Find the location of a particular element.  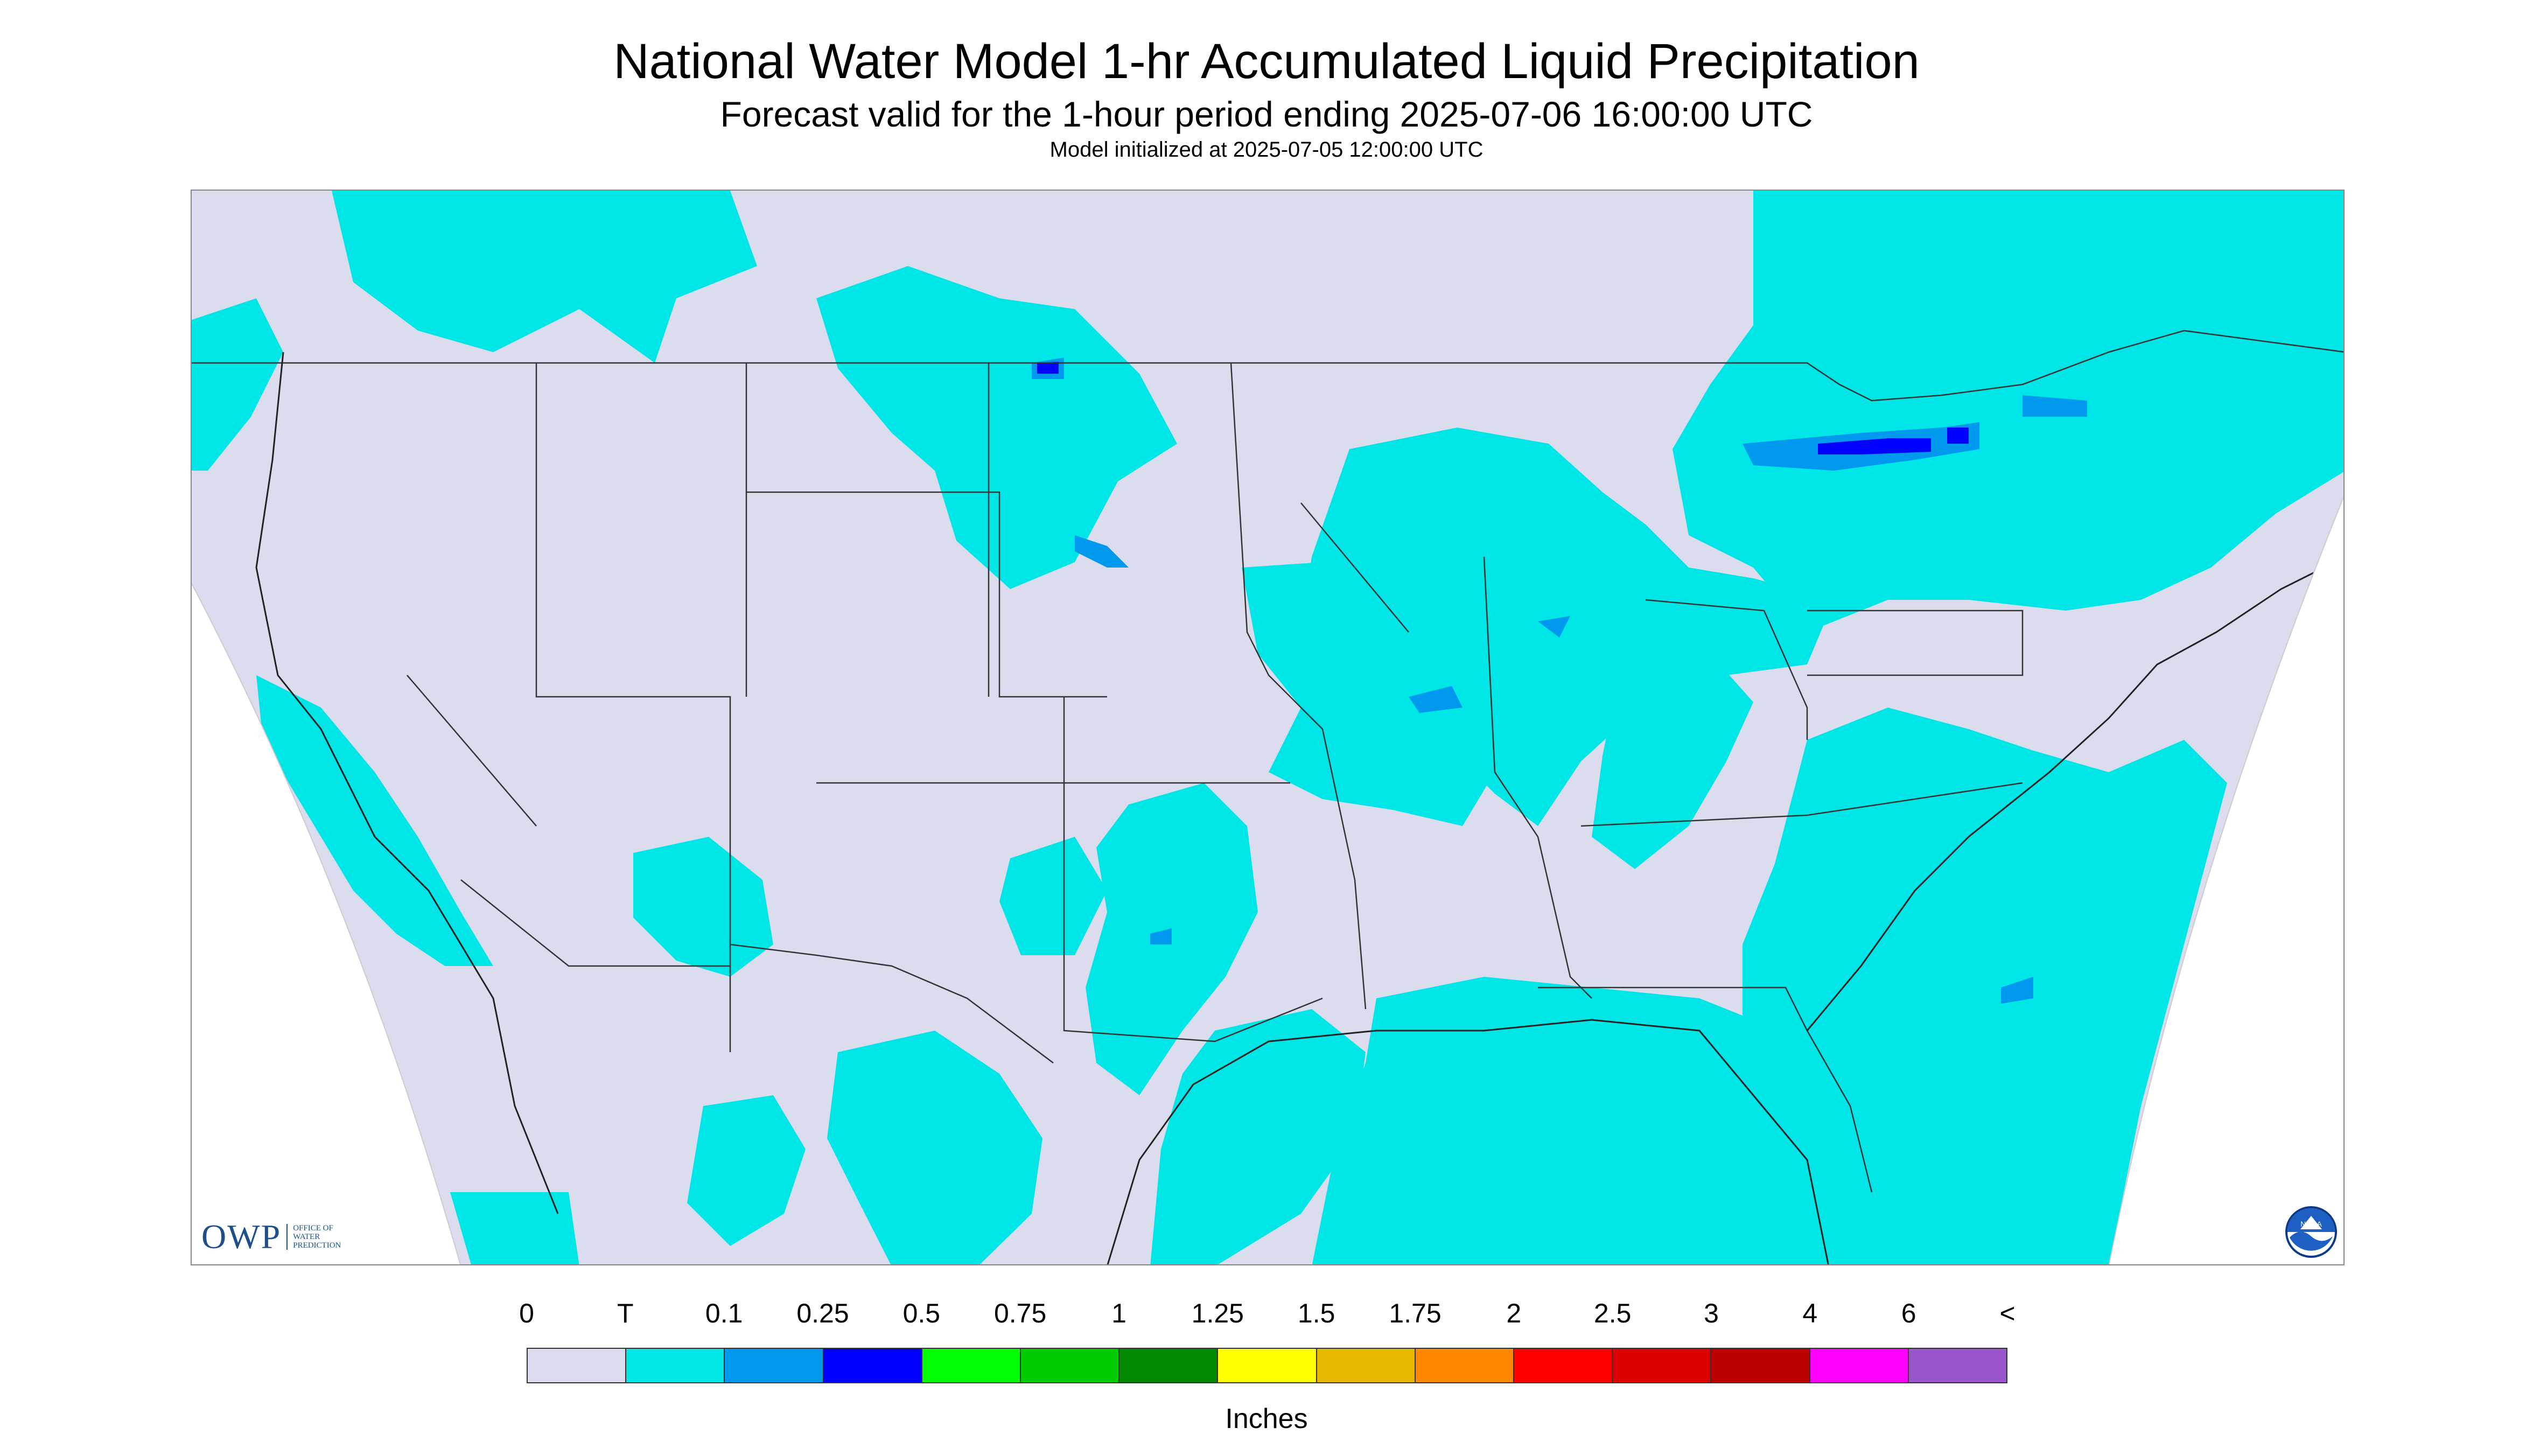

legend-labels: 0 T 0.1 0.25 0.5 0.75 1 1.25 1.5 1.75 2 2.5 3 4 6 < is located at coordinates (1266, 1314).